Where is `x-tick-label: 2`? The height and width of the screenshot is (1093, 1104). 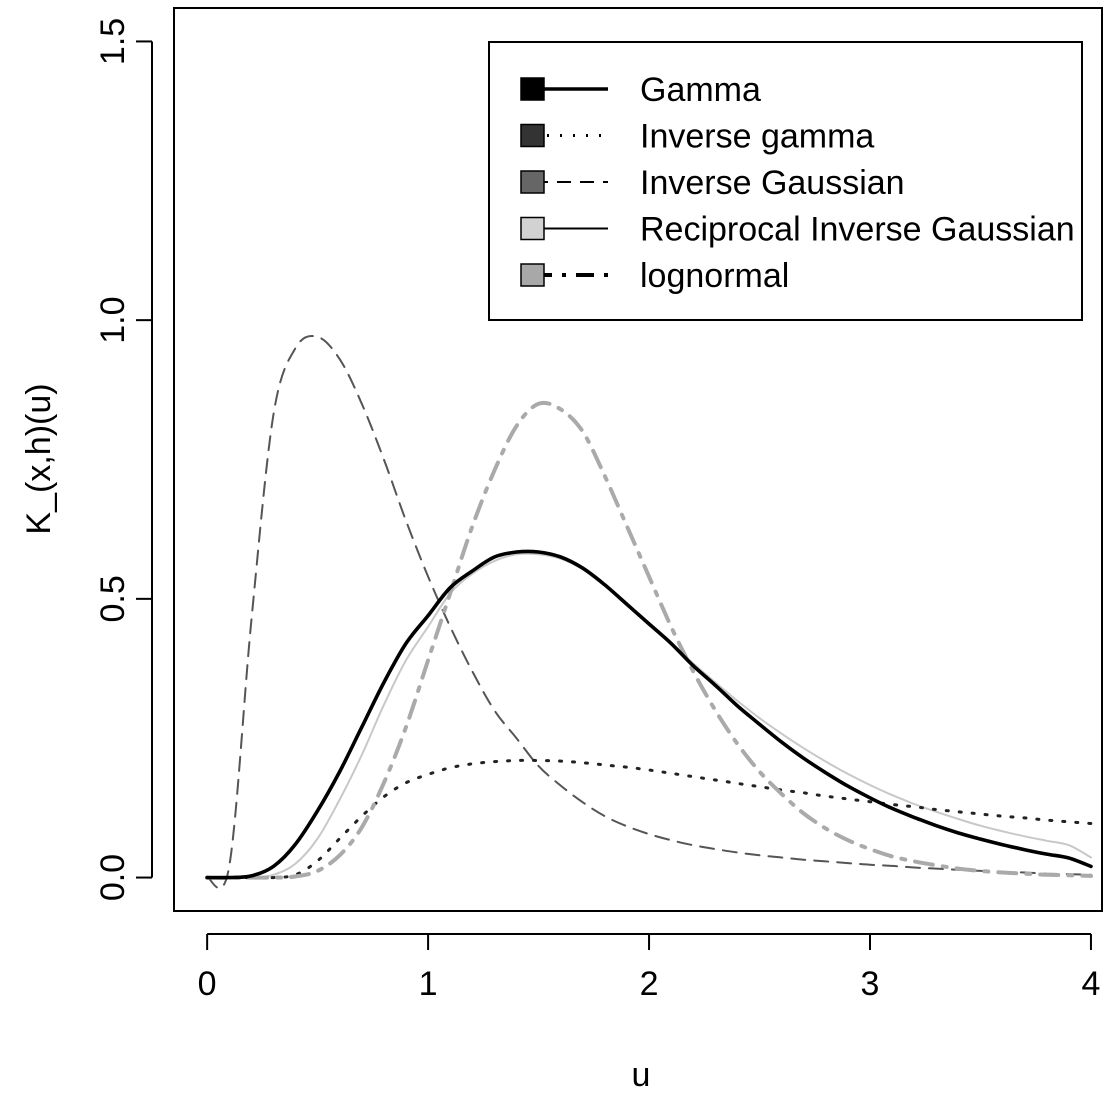
x-tick-label: 2 is located at coordinates (649, 984).